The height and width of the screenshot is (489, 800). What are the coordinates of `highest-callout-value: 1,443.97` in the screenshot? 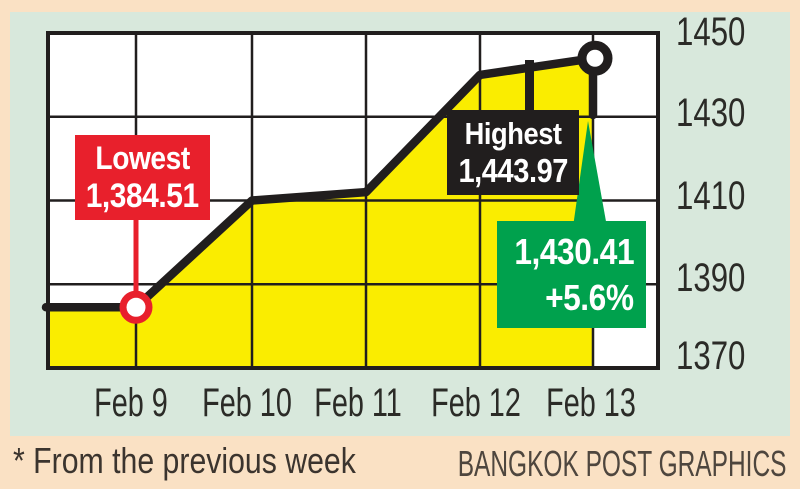 It's located at (513, 170).